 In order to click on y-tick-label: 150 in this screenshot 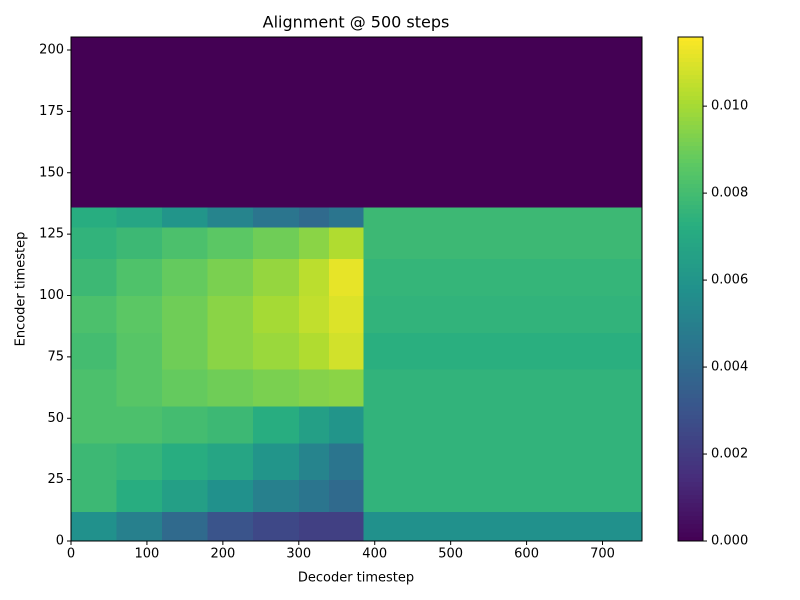, I will do `click(51, 172)`.